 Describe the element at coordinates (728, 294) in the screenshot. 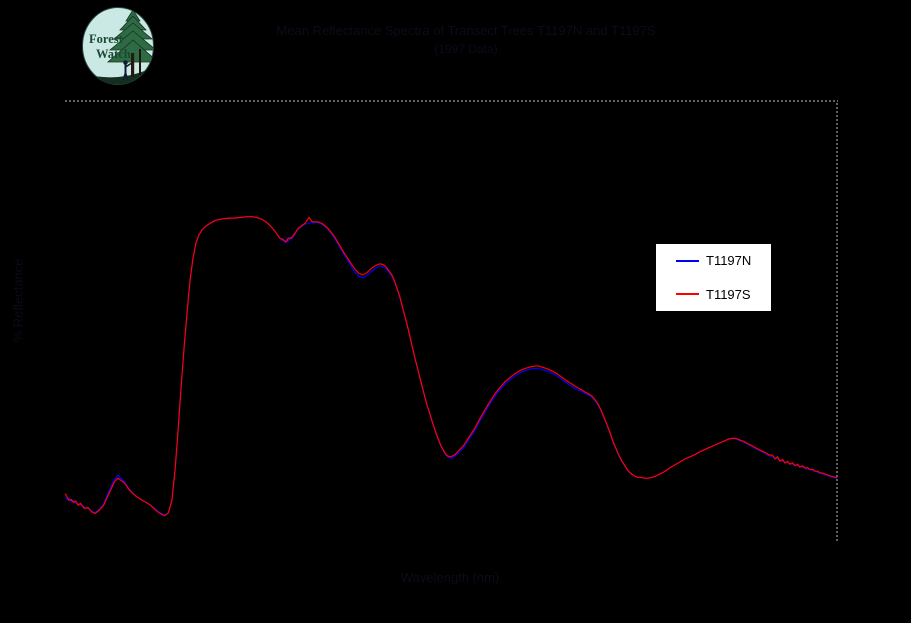

I see `legend-label: T1197S` at that location.